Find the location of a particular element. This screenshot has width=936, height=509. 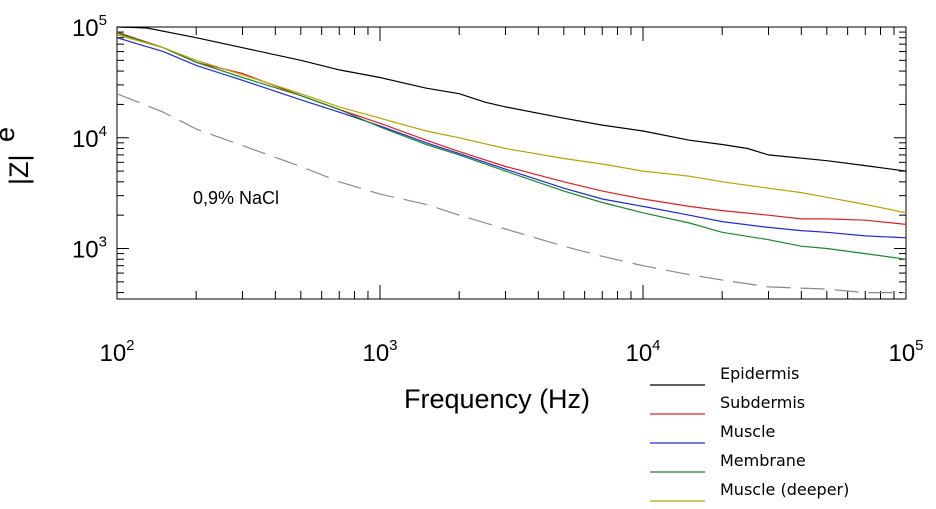

x-tick-label: 10³ is located at coordinates (379, 352).